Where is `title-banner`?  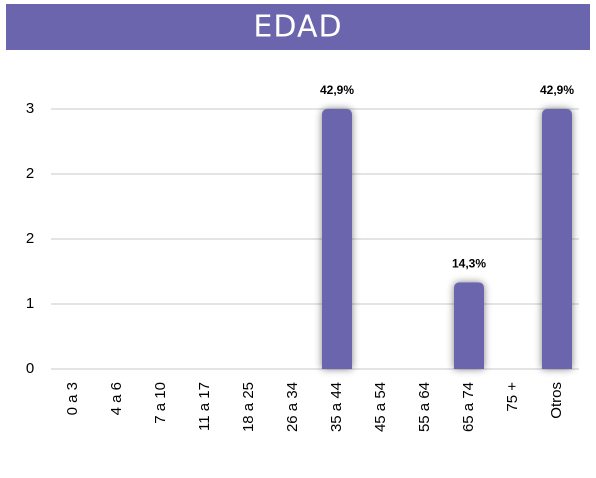
title-banner is located at coordinates (298, 27).